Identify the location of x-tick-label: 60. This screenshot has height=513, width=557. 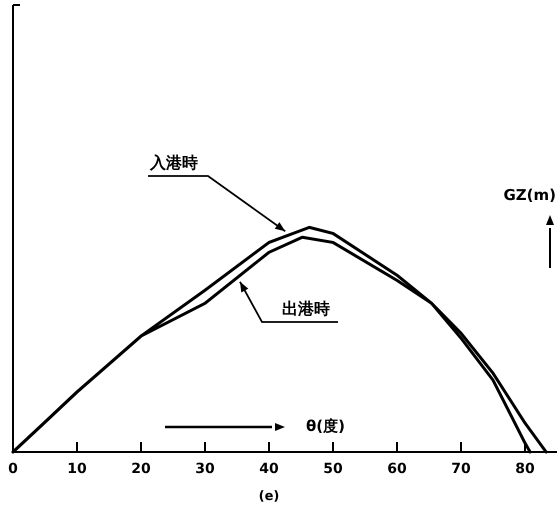
(397, 469).